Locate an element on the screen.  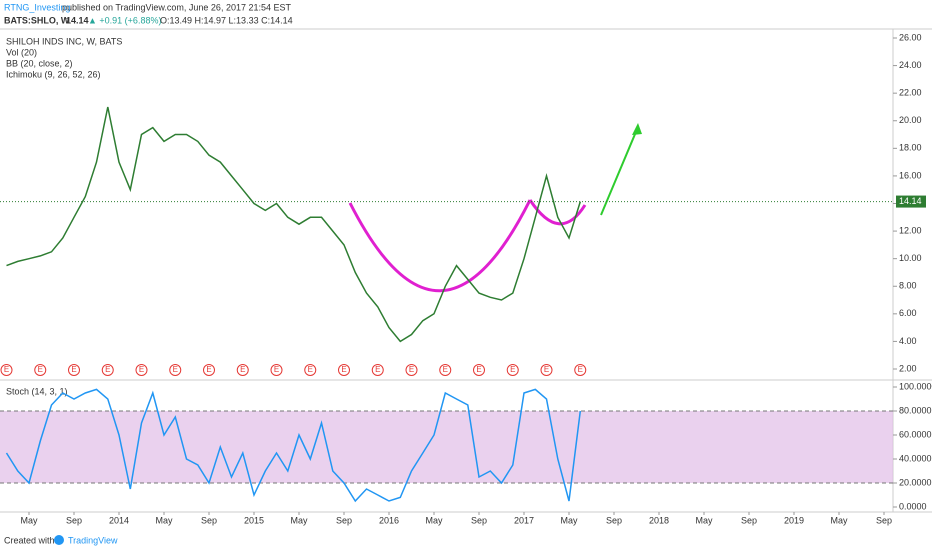
target-arrow is located at coordinates (619, 171).